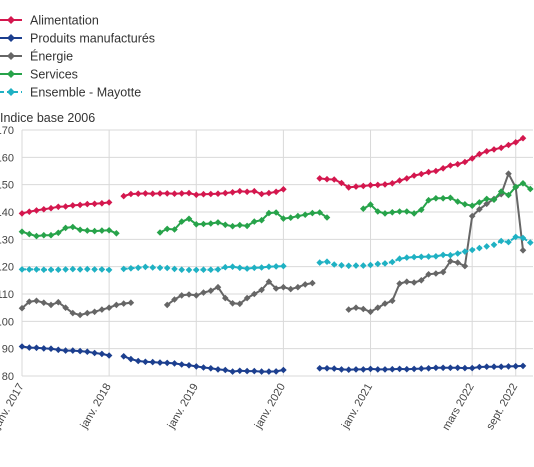  I want to click on y-axis-label: Indice base 2006, so click(47, 118).